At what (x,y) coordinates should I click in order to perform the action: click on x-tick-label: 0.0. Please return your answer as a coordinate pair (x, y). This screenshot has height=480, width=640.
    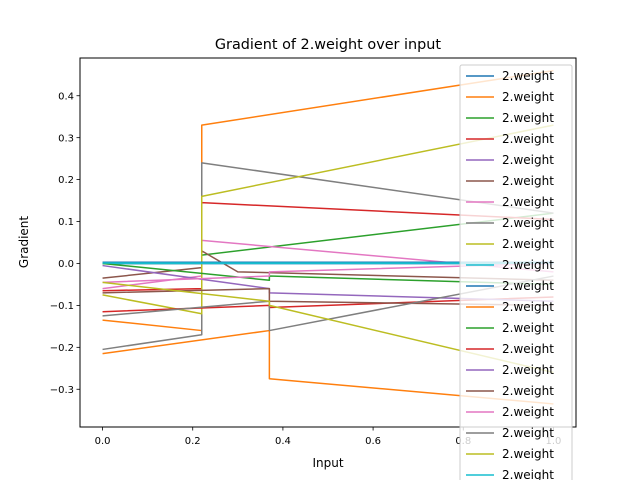
    Looking at the image, I should click on (103, 441).